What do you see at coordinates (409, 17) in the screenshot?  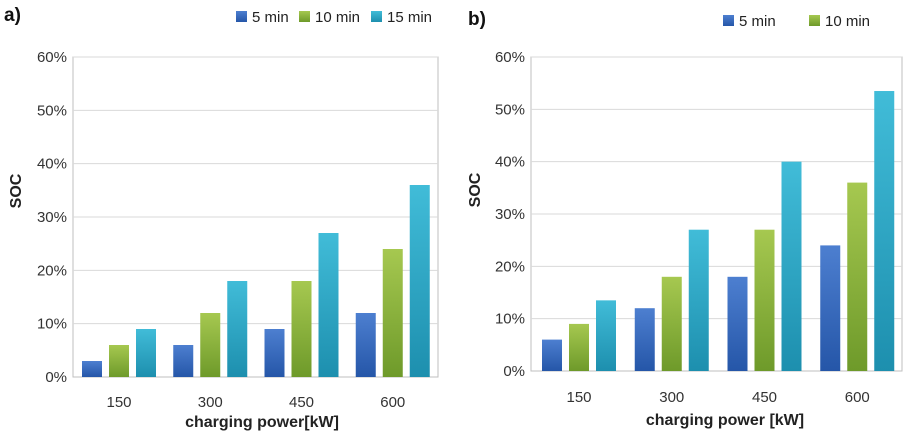 I see `legend-label: 15 min` at bounding box center [409, 17].